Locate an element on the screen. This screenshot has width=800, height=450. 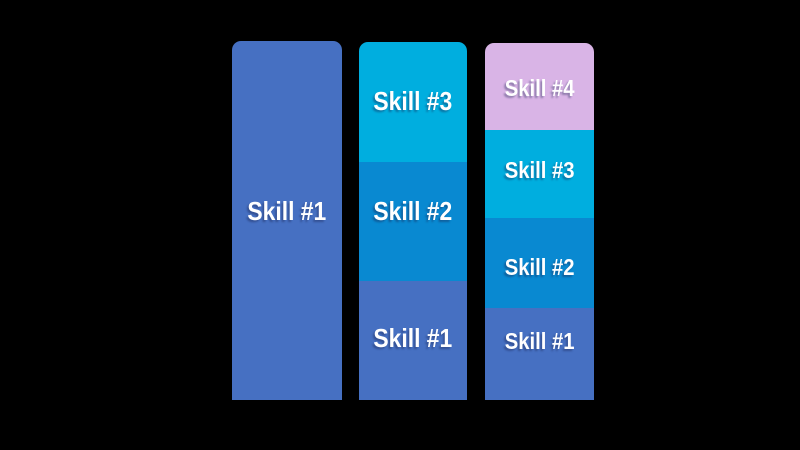
bar-2: Skill #3 Skill #2 Skill #1 is located at coordinates (413, 221).